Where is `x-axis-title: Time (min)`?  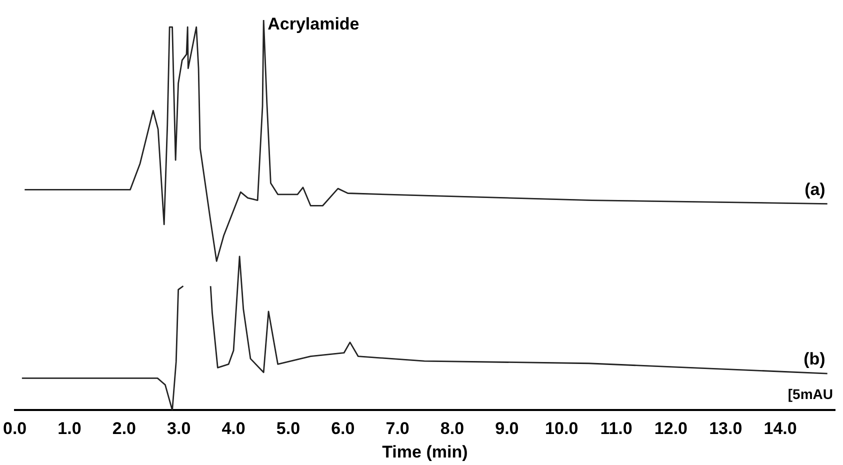 x-axis-title: Time (min) is located at coordinates (425, 452).